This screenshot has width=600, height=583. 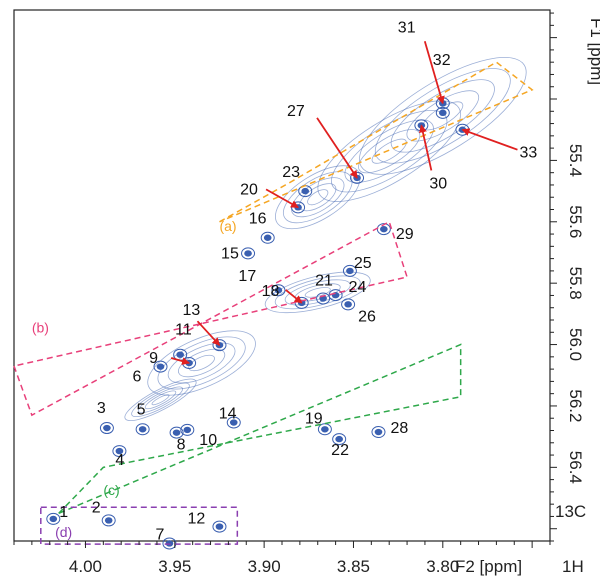 What do you see at coordinates (353, 566) in the screenshot?
I see `x-tick-label: 3.85` at bounding box center [353, 566].